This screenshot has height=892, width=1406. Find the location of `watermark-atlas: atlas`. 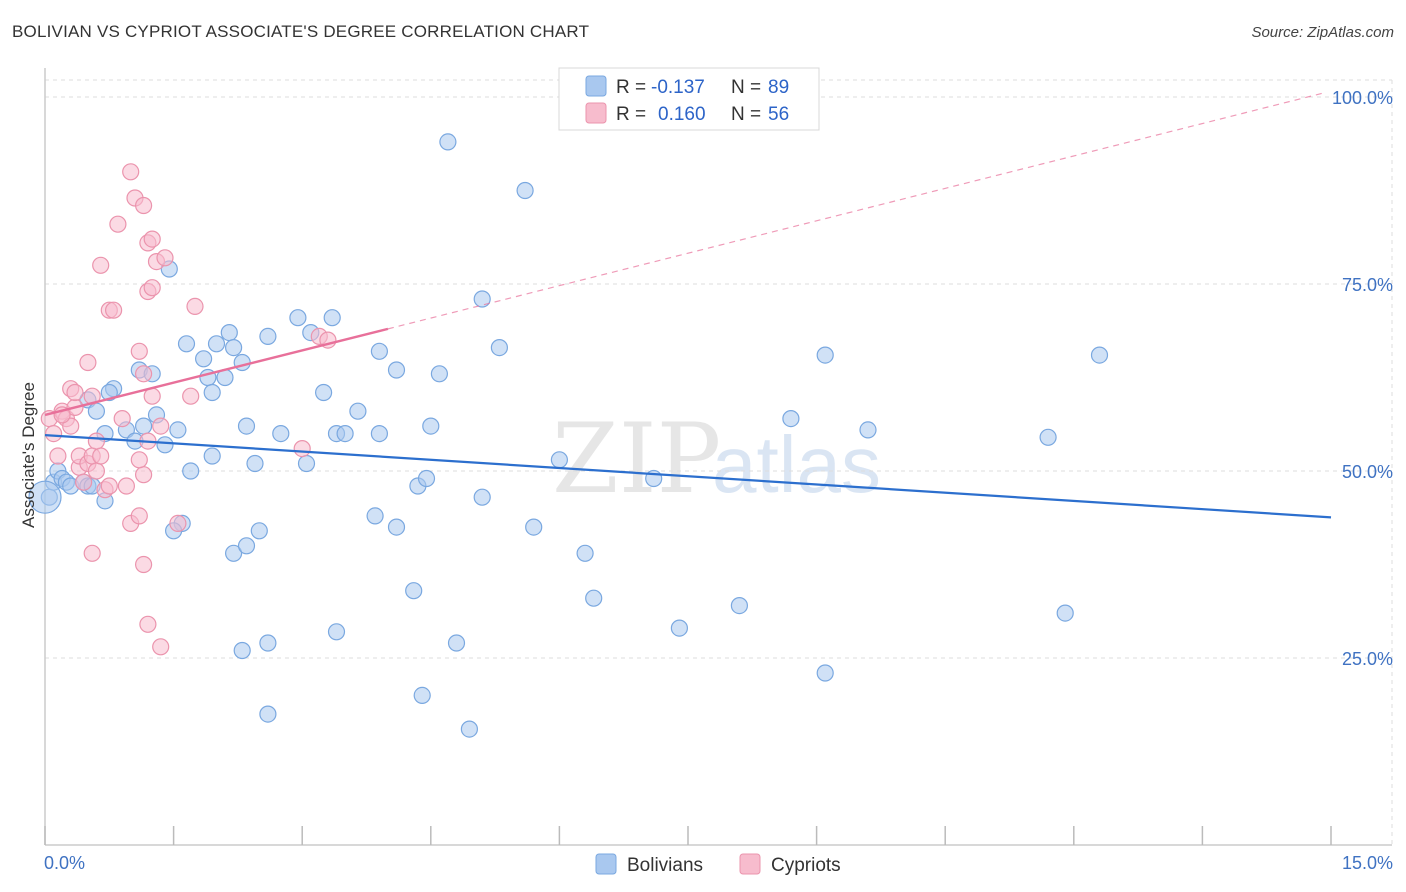

watermark-atlas: atlas is located at coordinates (796, 464).